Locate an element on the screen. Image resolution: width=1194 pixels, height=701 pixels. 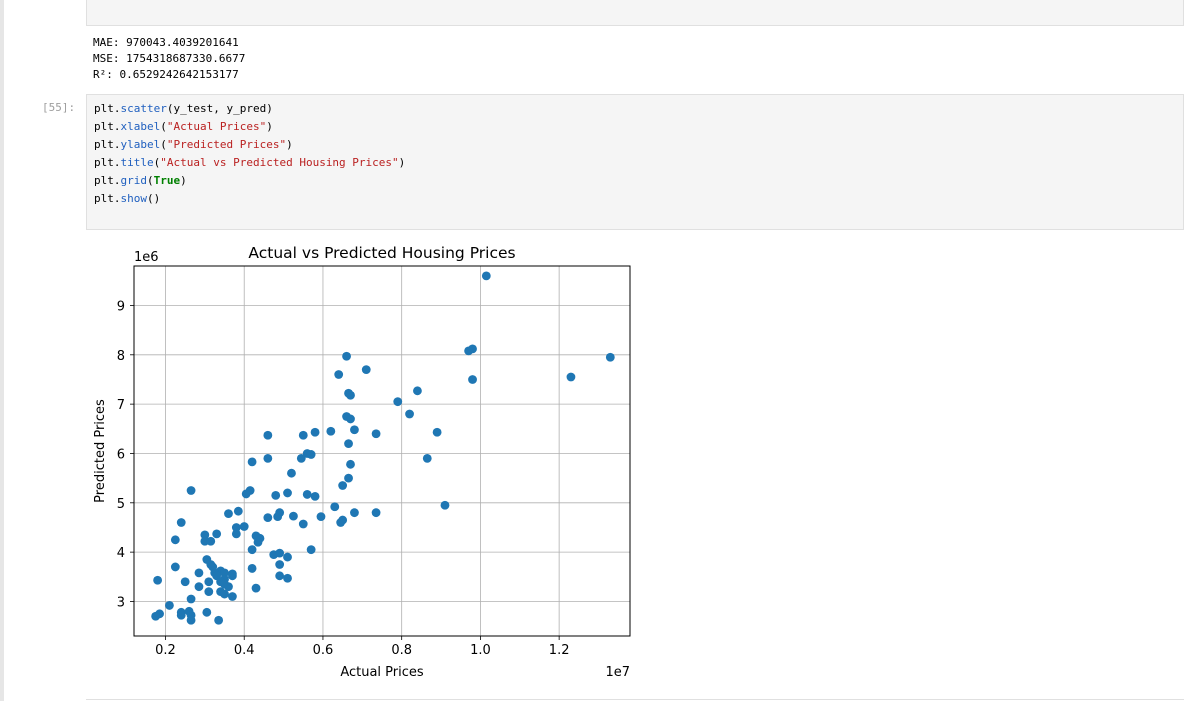
x-axis-label: Actual Prices is located at coordinates (382, 672).